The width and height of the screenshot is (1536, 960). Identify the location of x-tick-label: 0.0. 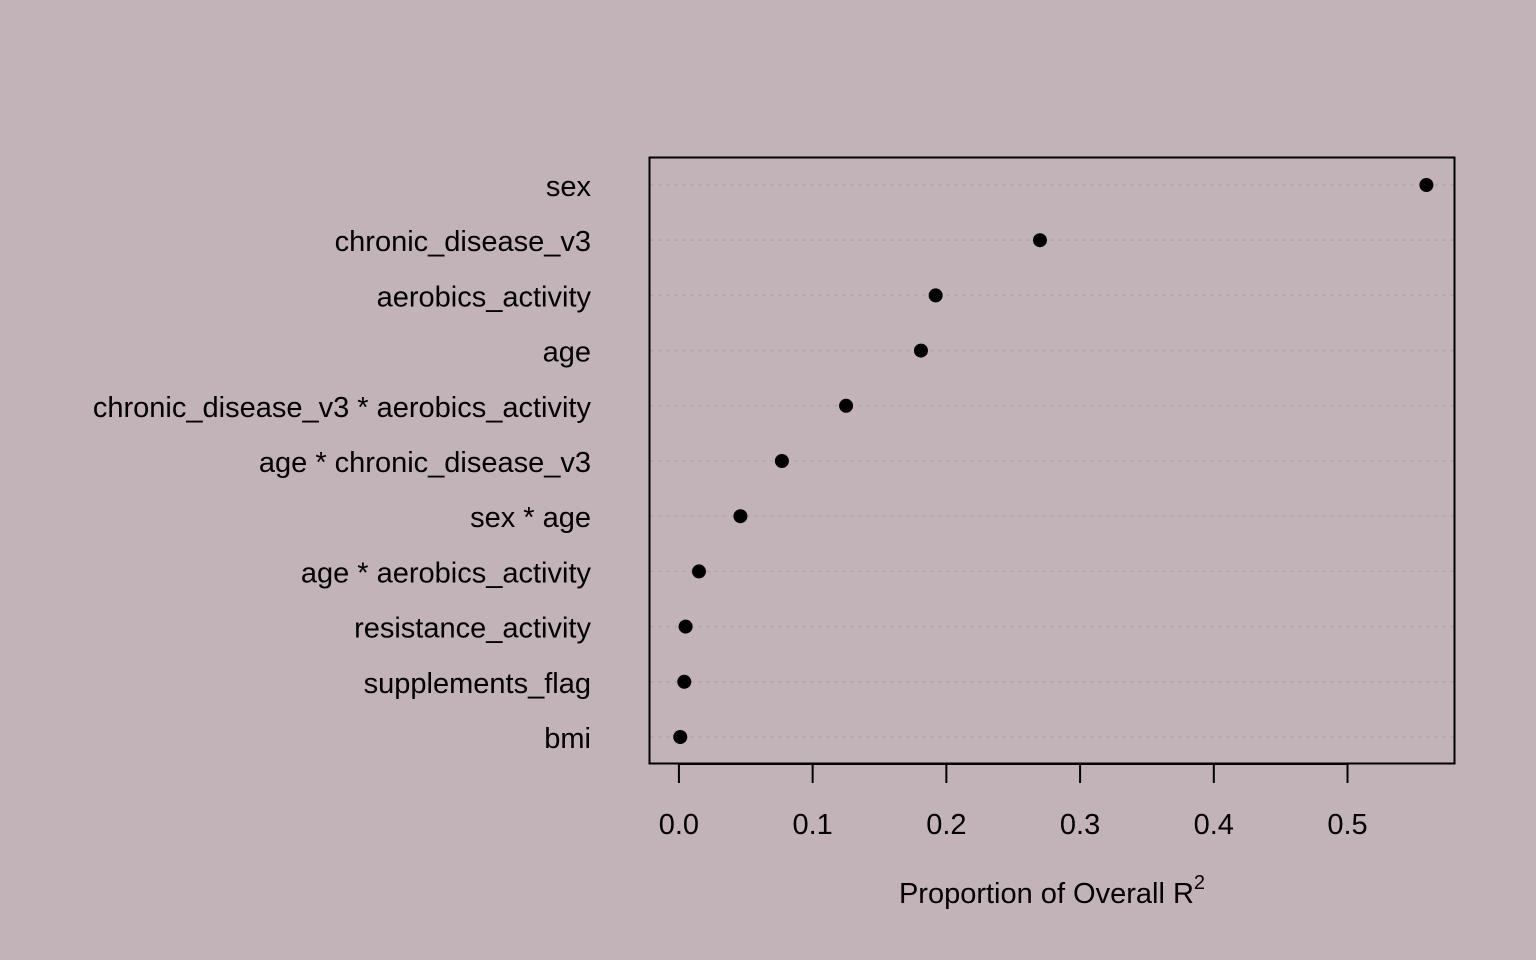
(679, 825).